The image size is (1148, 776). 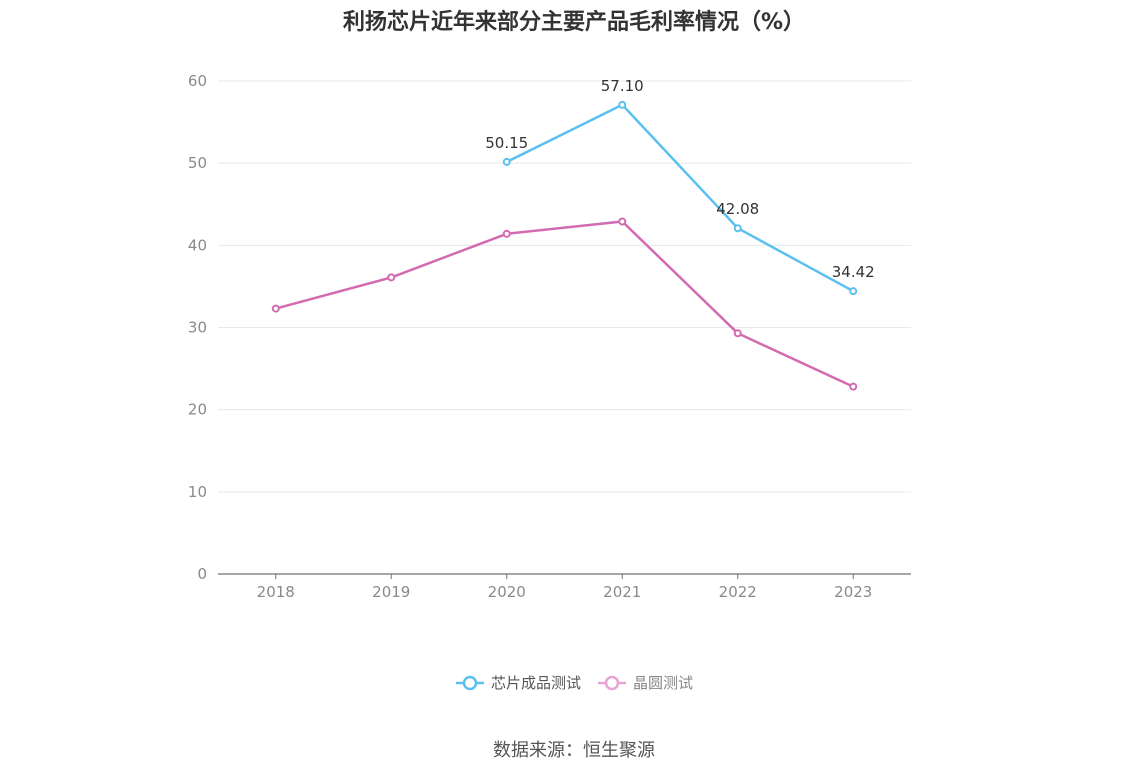 What do you see at coordinates (391, 592) in the screenshot?
I see `x-tick-label: 2019` at bounding box center [391, 592].